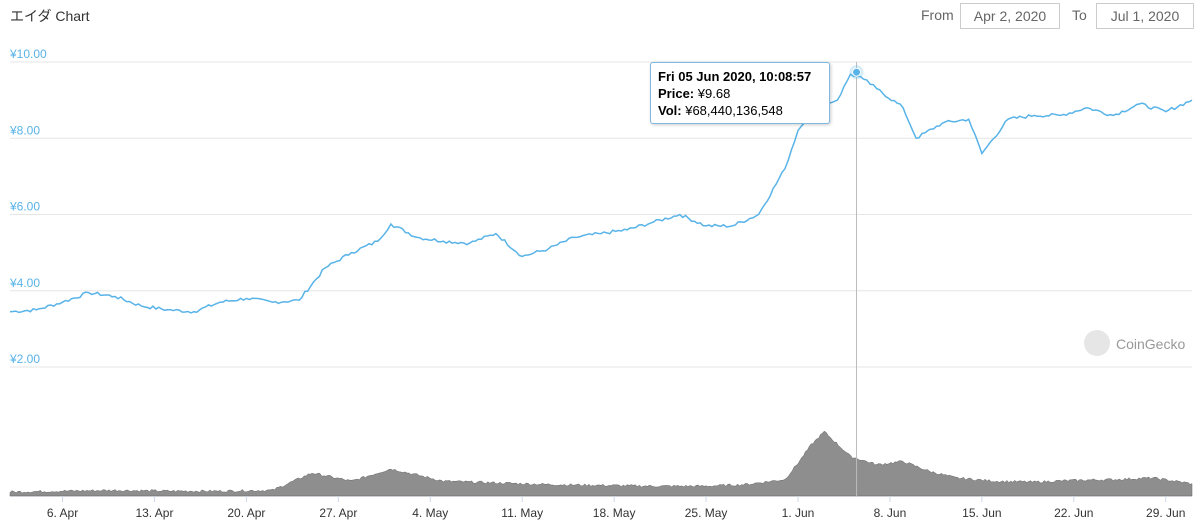 This screenshot has height=525, width=1200. I want to click on x-tick-label: 29. Jun, so click(1165, 513).